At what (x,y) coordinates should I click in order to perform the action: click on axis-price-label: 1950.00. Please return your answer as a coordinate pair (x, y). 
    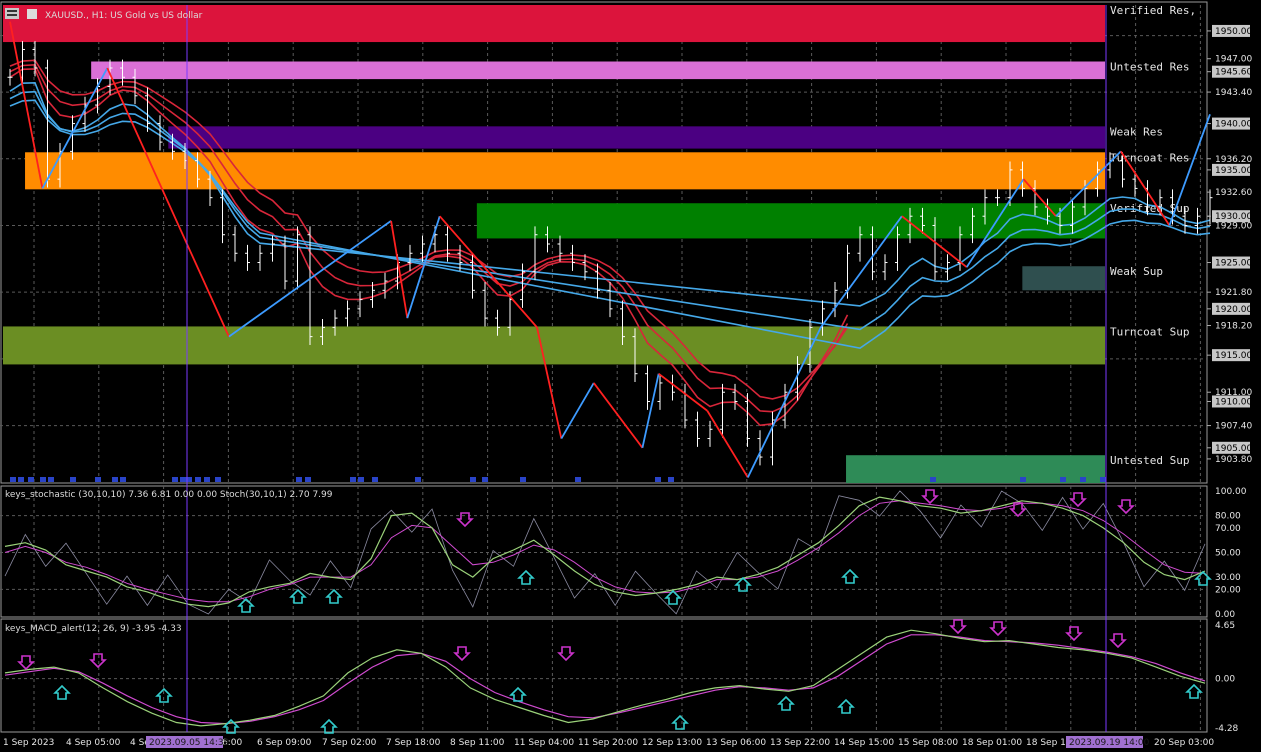
    Looking at the image, I should click on (1233, 32).